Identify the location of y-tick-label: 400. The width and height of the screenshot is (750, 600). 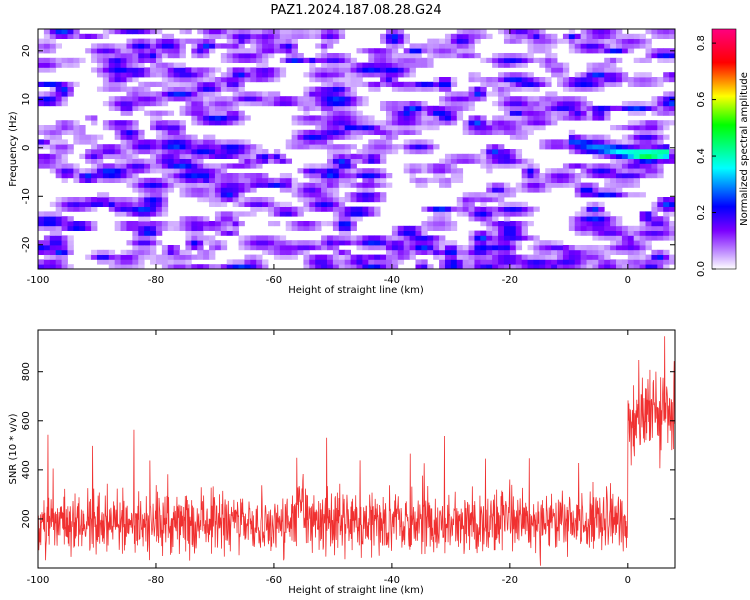
(26, 469).